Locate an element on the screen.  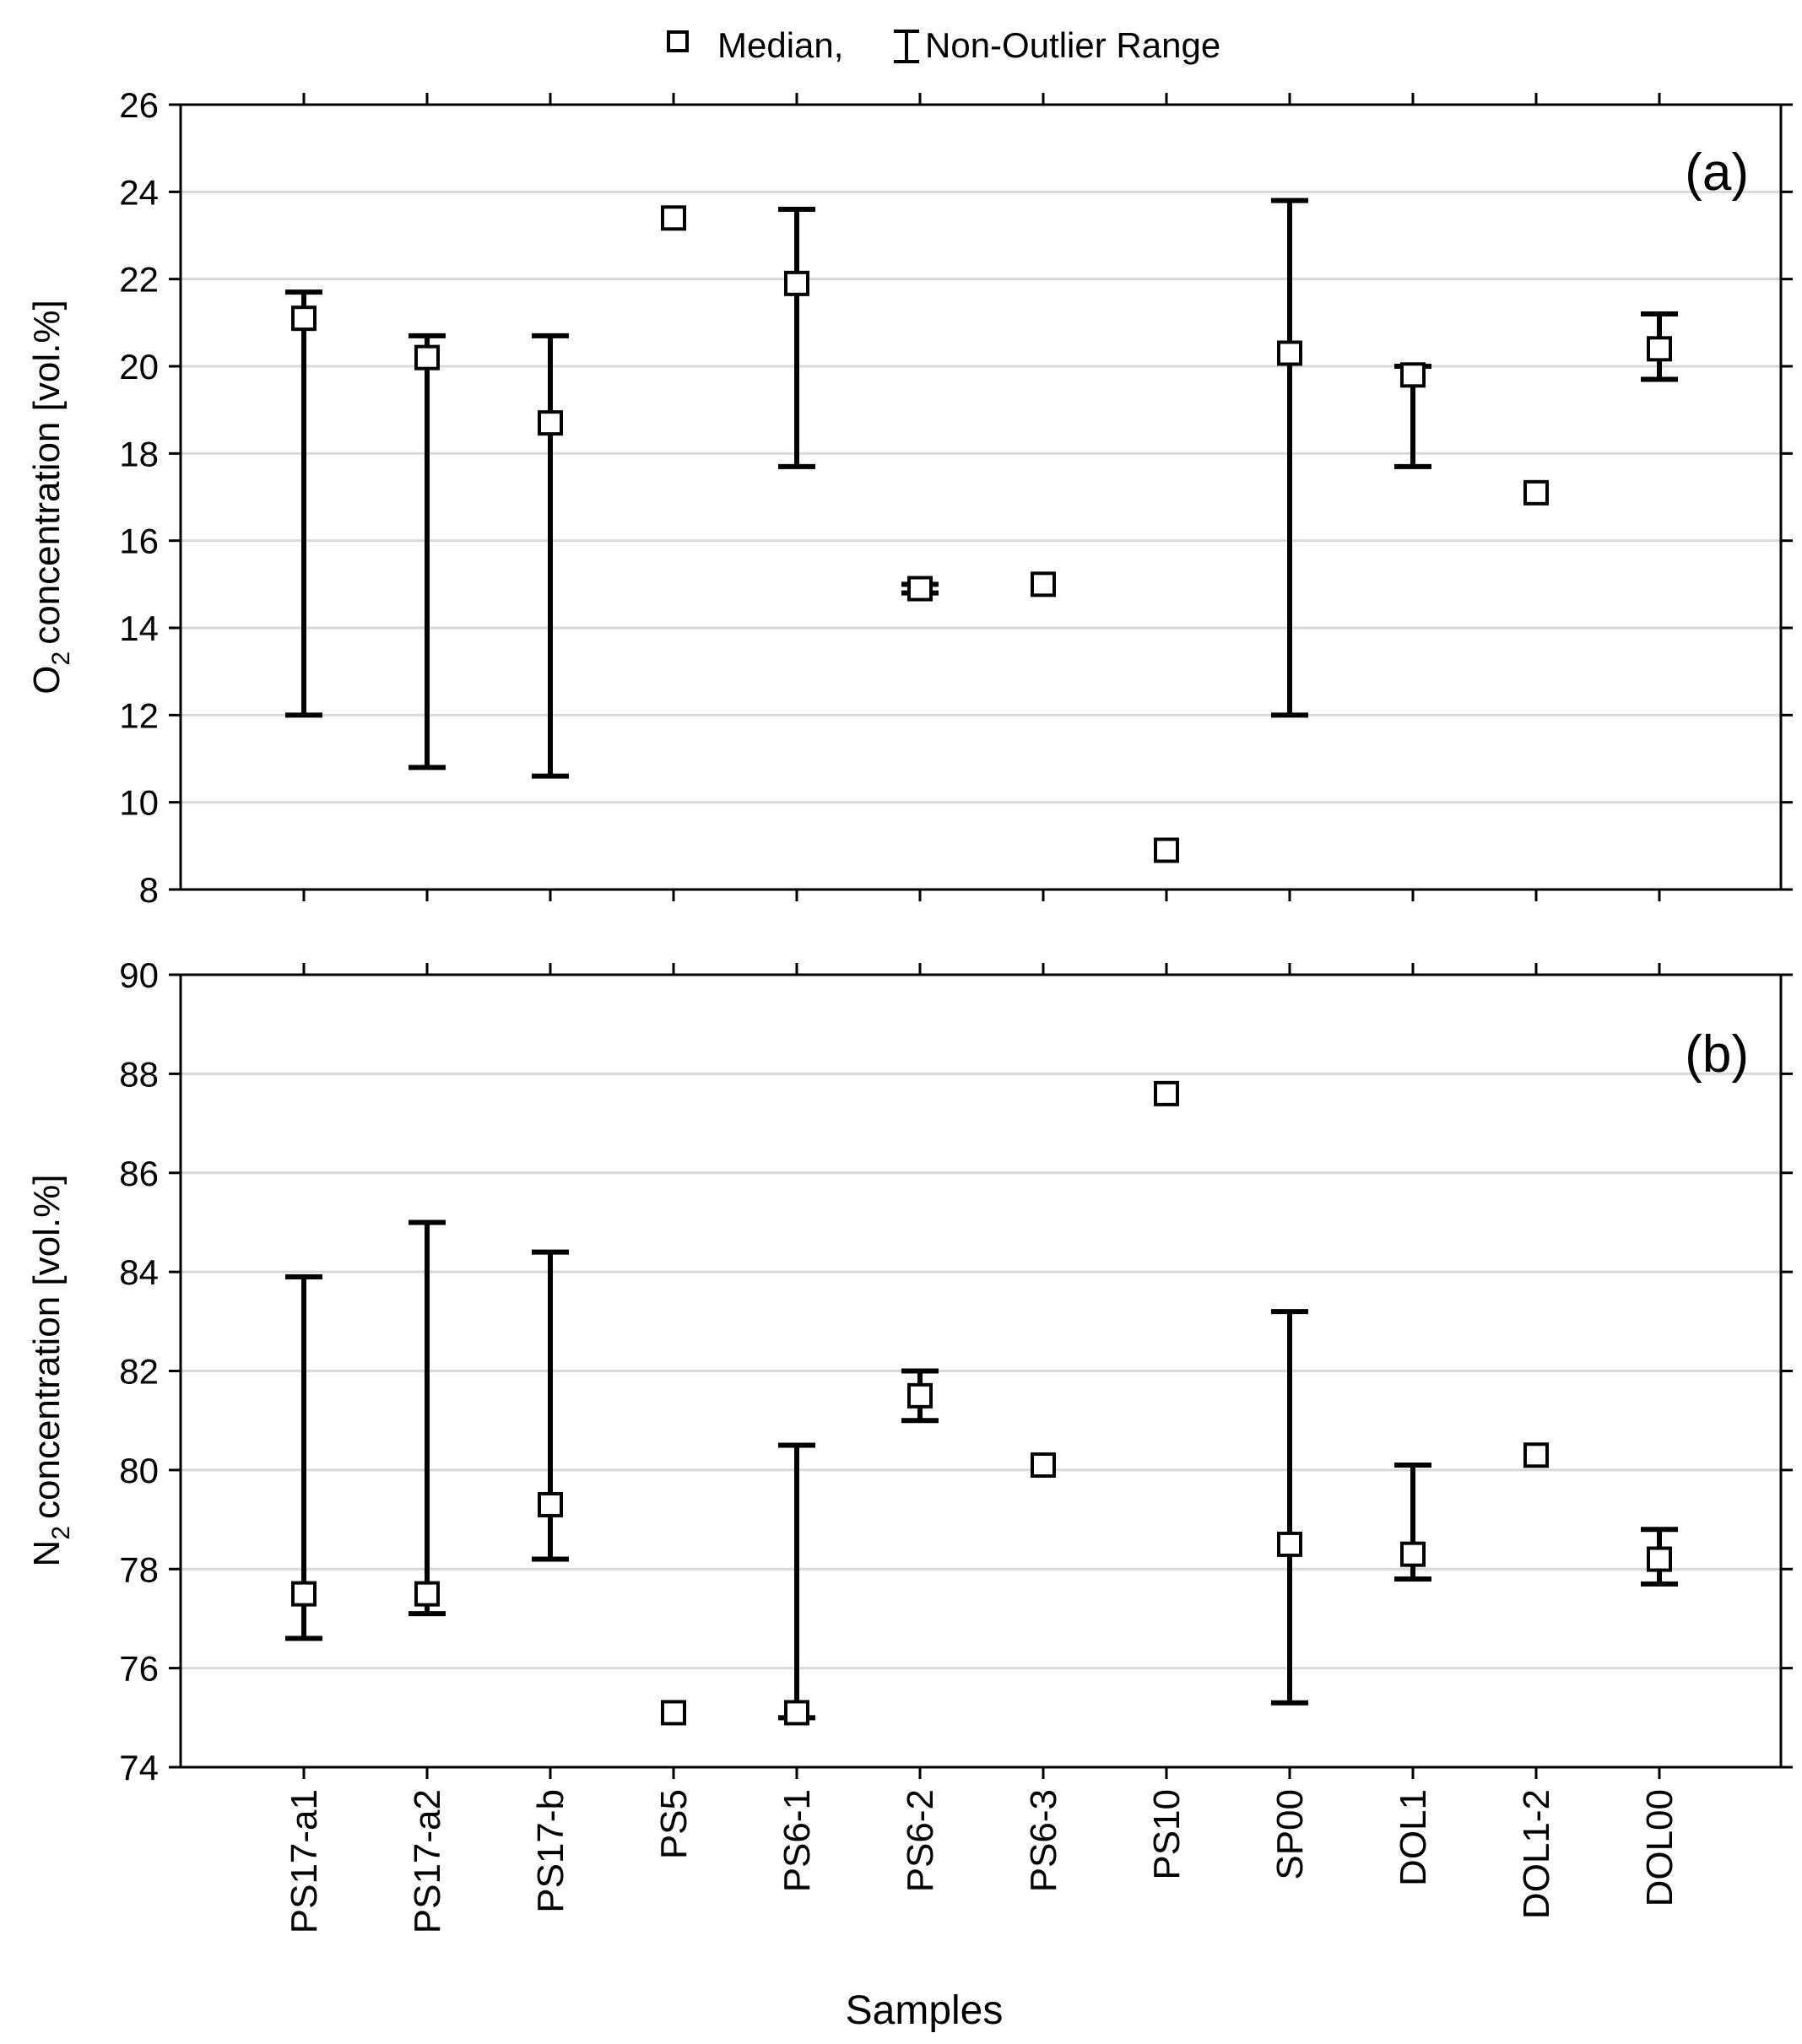
panel-a-y-tick-label: 8 is located at coordinates (149, 890).